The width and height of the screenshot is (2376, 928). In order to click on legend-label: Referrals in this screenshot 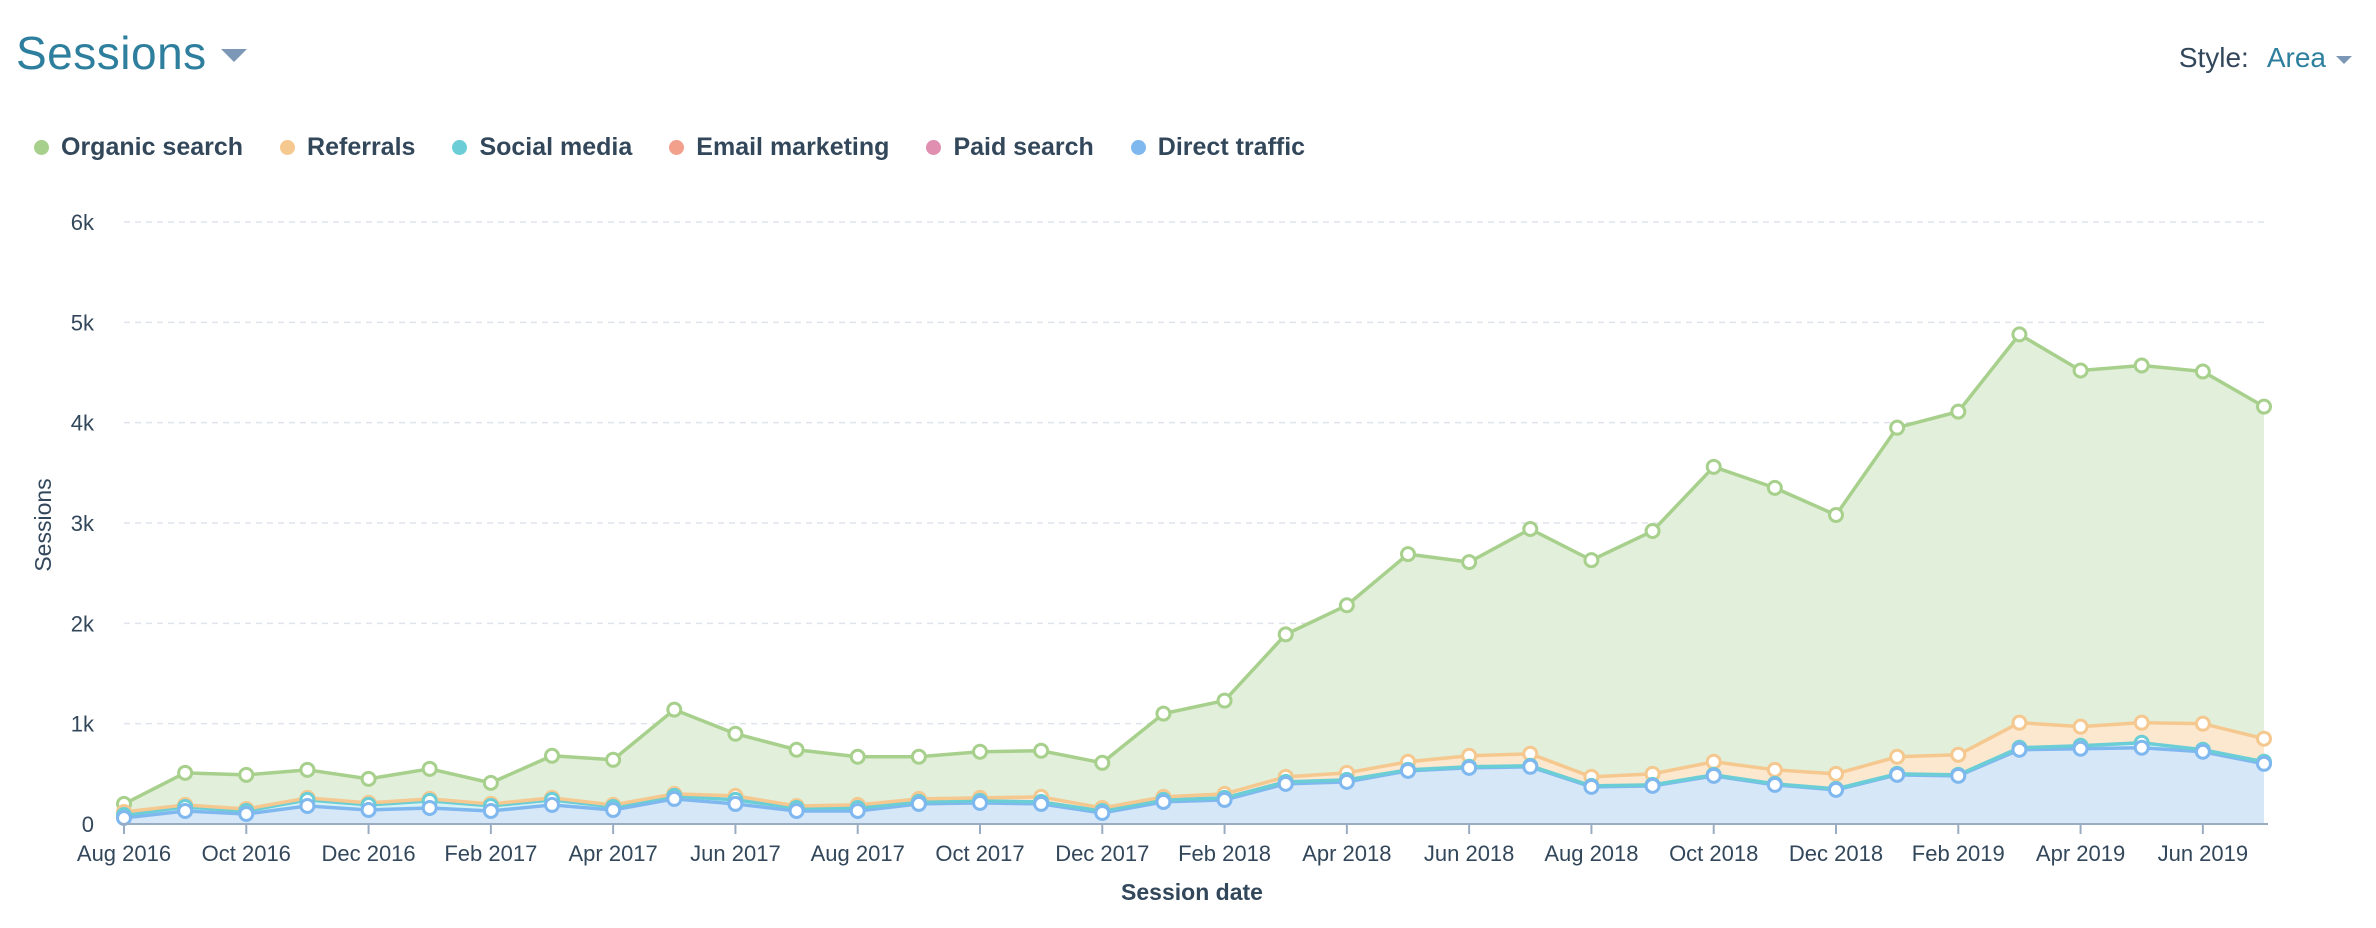, I will do `click(361, 147)`.